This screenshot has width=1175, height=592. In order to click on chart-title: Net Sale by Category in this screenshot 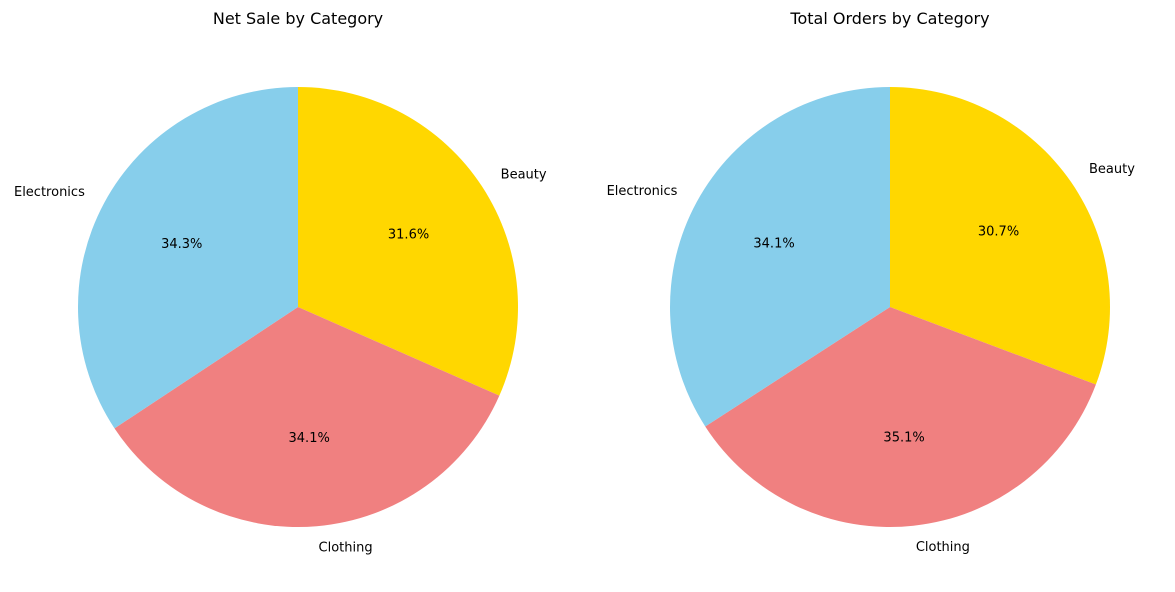, I will do `click(298, 18)`.